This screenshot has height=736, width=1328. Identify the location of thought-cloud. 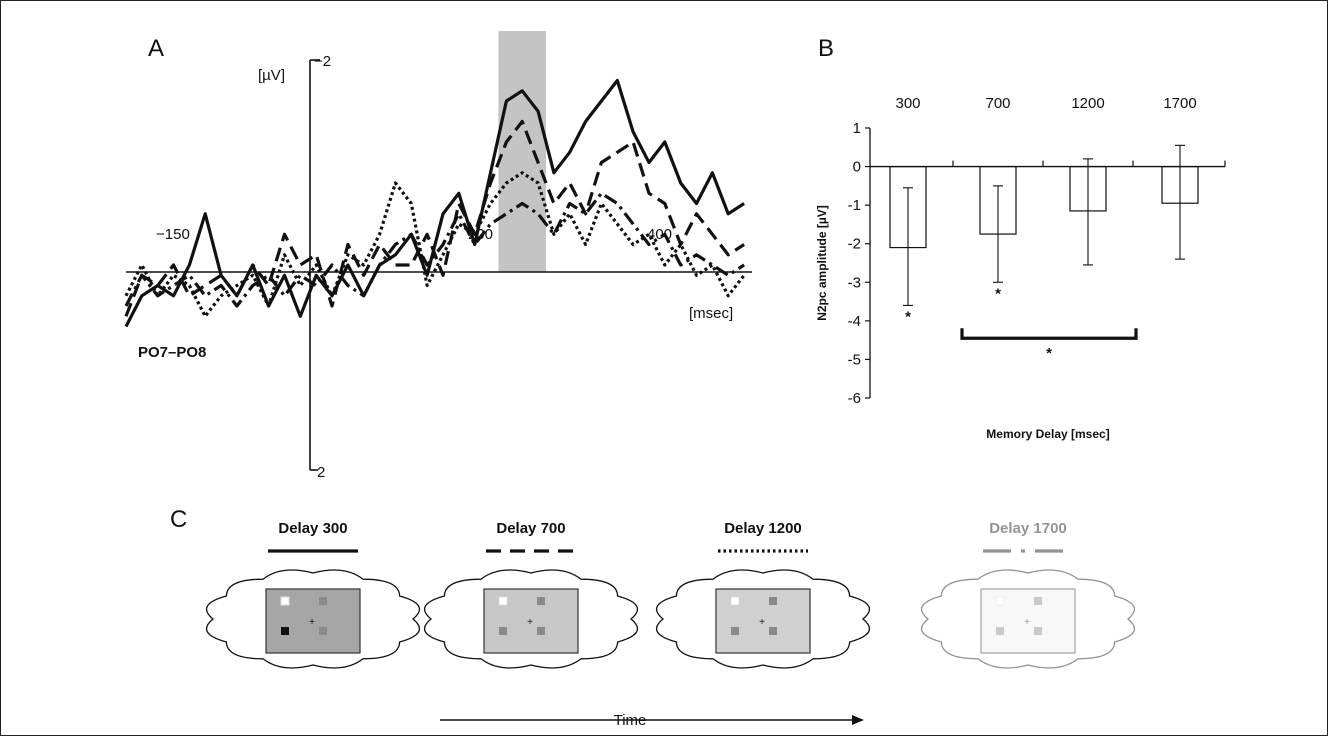
(1028, 619).